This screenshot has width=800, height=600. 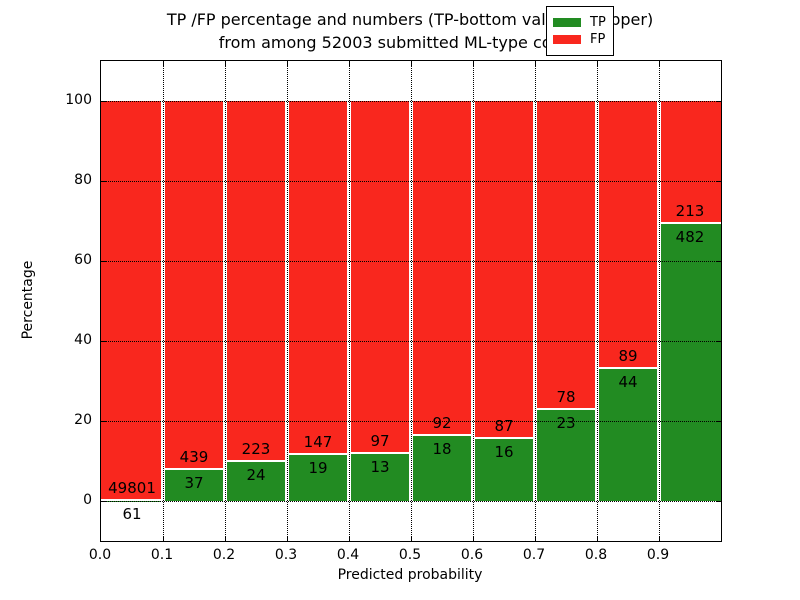 What do you see at coordinates (566, 422) in the screenshot?
I see `tp-count-label: 23` at bounding box center [566, 422].